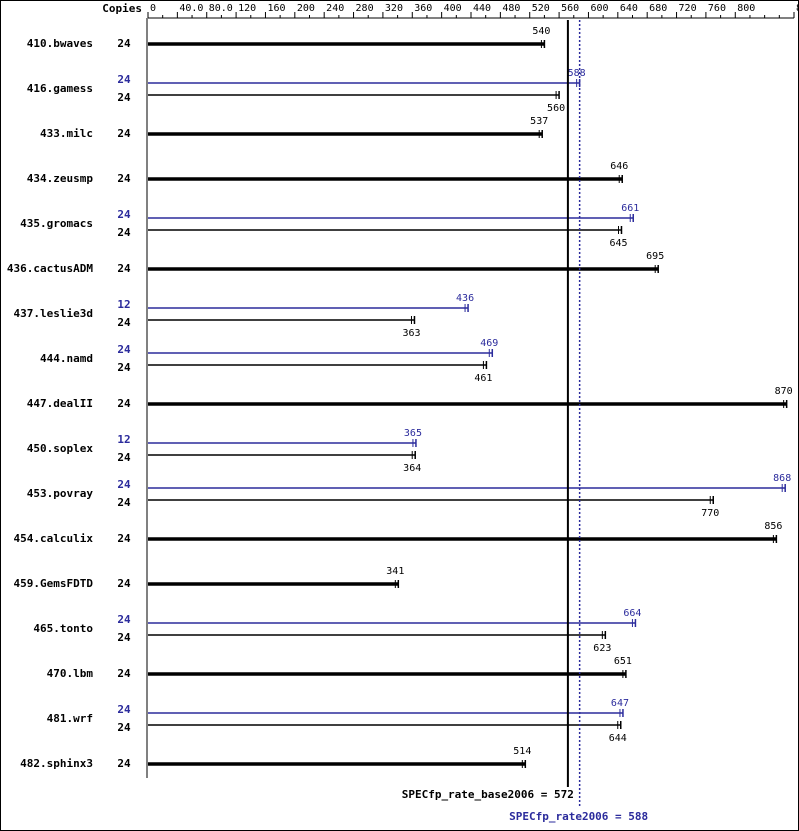  I want to click on benchmark-label: 435.gromacs, so click(56, 223).